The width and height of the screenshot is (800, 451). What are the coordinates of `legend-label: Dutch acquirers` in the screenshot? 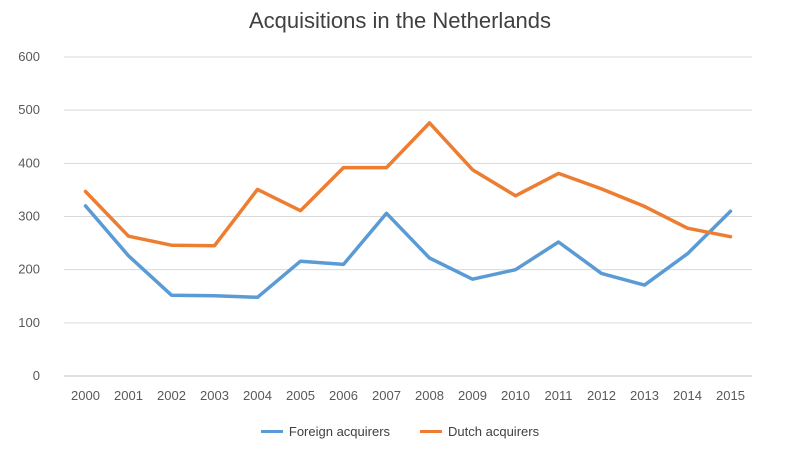 It's located at (494, 431).